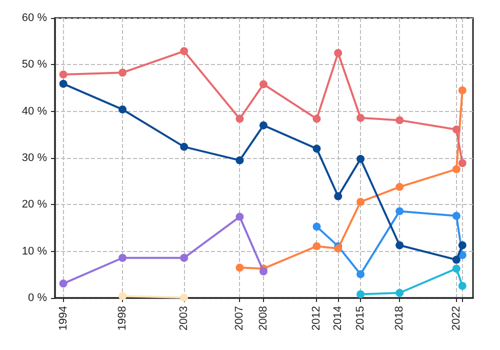  Describe the element at coordinates (38, 298) in the screenshot. I see `y-tick-label: 0 %` at that location.